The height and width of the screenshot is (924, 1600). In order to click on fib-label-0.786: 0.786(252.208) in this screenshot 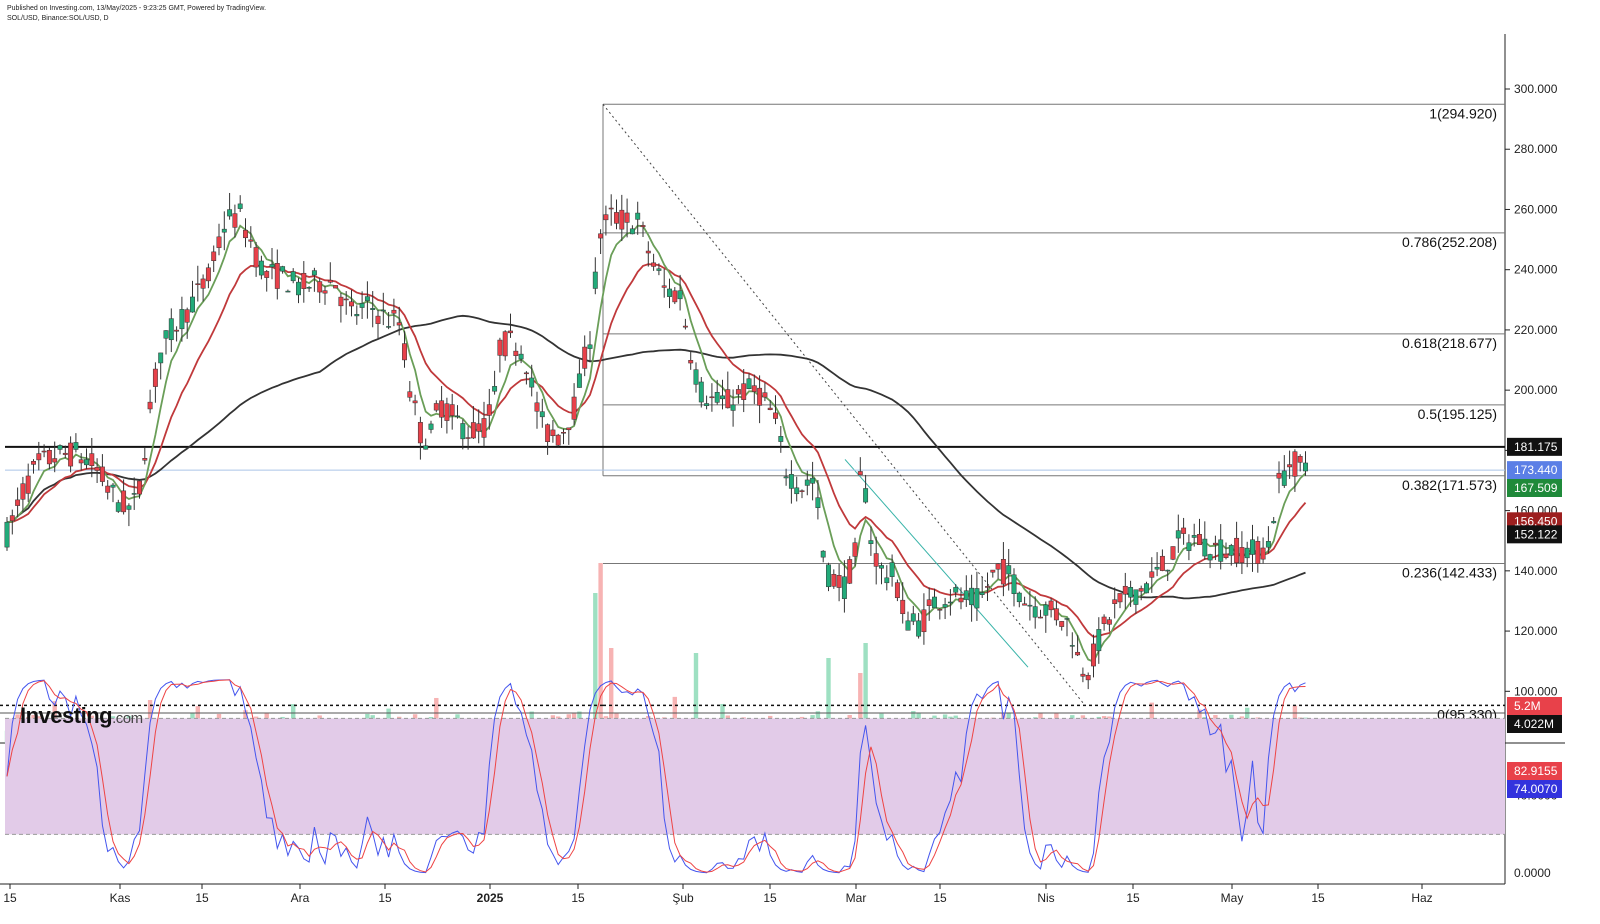, I will do `click(1449, 242)`.